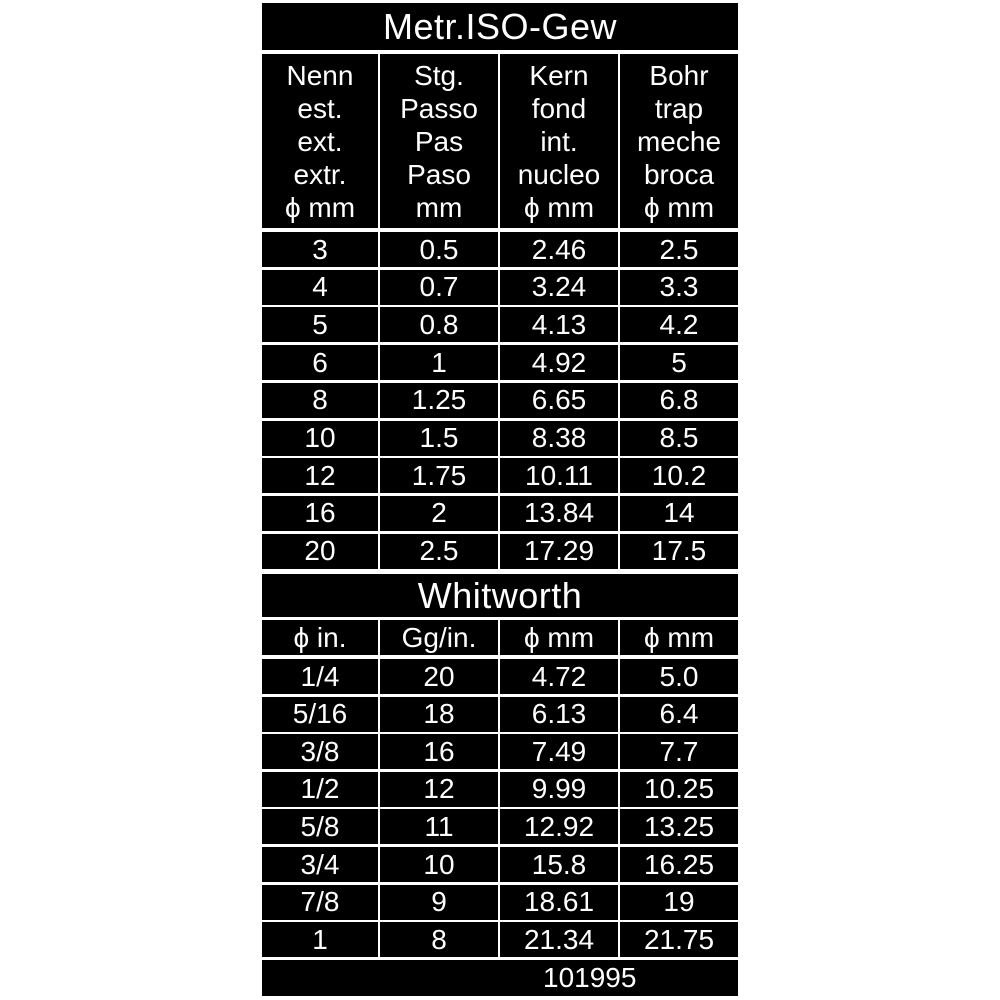 The width and height of the screenshot is (1000, 1000). What do you see at coordinates (439, 249) in the screenshot?
I see `metric-table-cell: 0.5` at bounding box center [439, 249].